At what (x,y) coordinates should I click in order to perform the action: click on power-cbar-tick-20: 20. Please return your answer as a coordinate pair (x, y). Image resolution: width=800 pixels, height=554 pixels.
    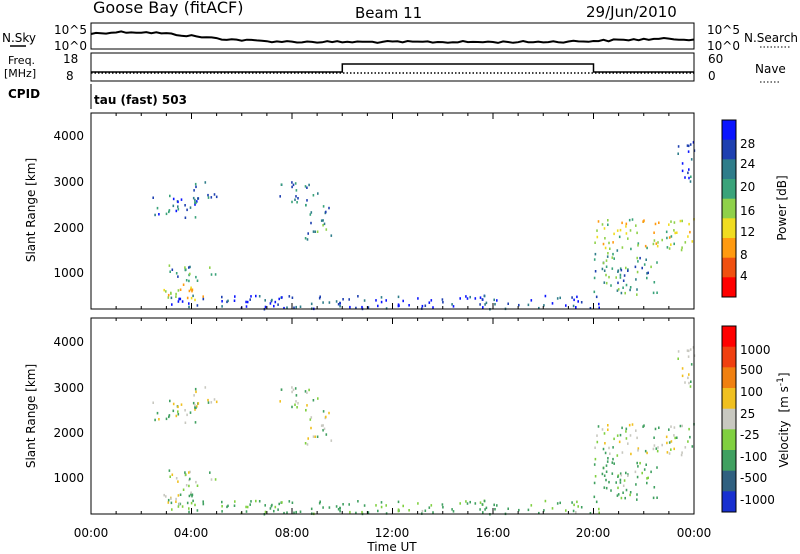
    Looking at the image, I should click on (747, 187).